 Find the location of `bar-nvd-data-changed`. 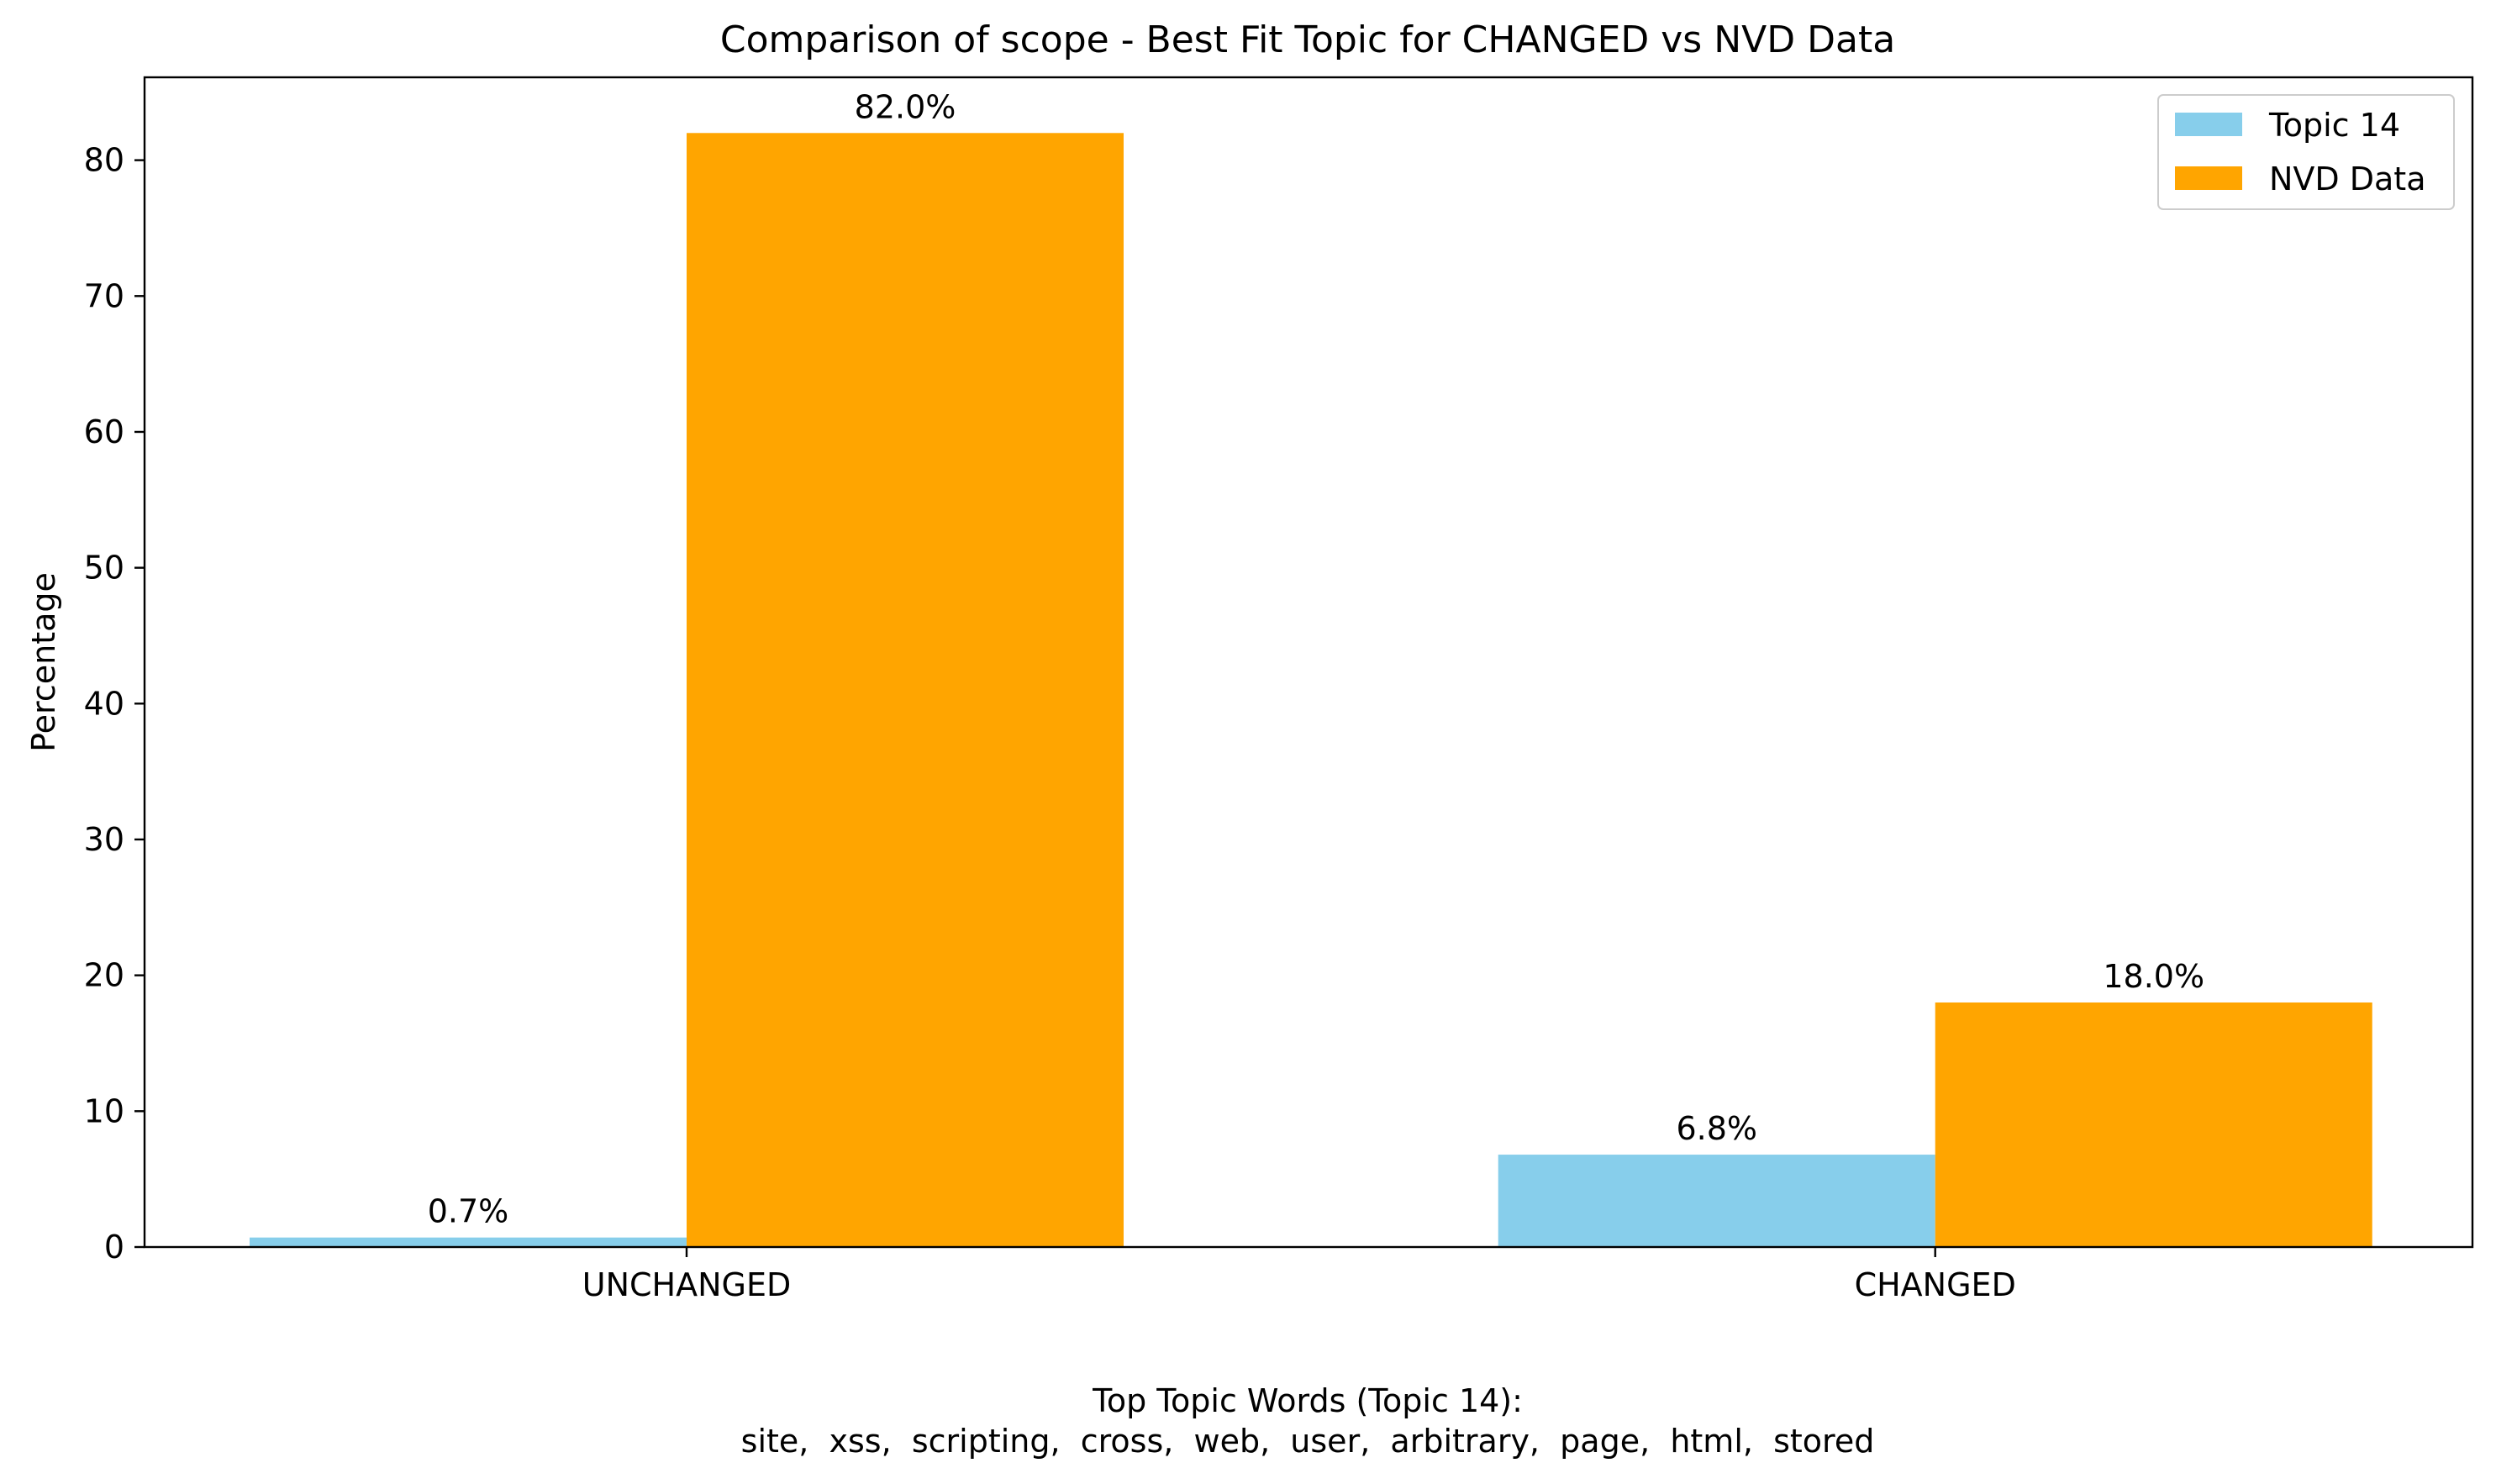

bar-nvd-data-changed is located at coordinates (2154, 1124).